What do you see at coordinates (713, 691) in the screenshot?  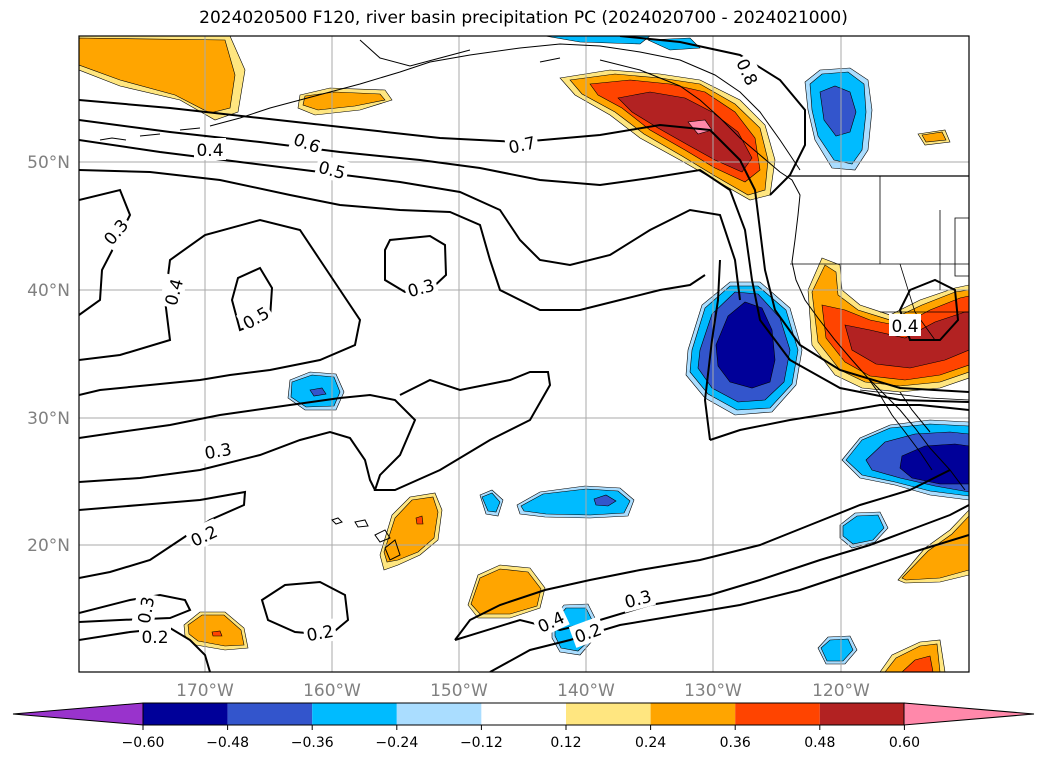 I see `lon-label: 130°W` at bounding box center [713, 691].